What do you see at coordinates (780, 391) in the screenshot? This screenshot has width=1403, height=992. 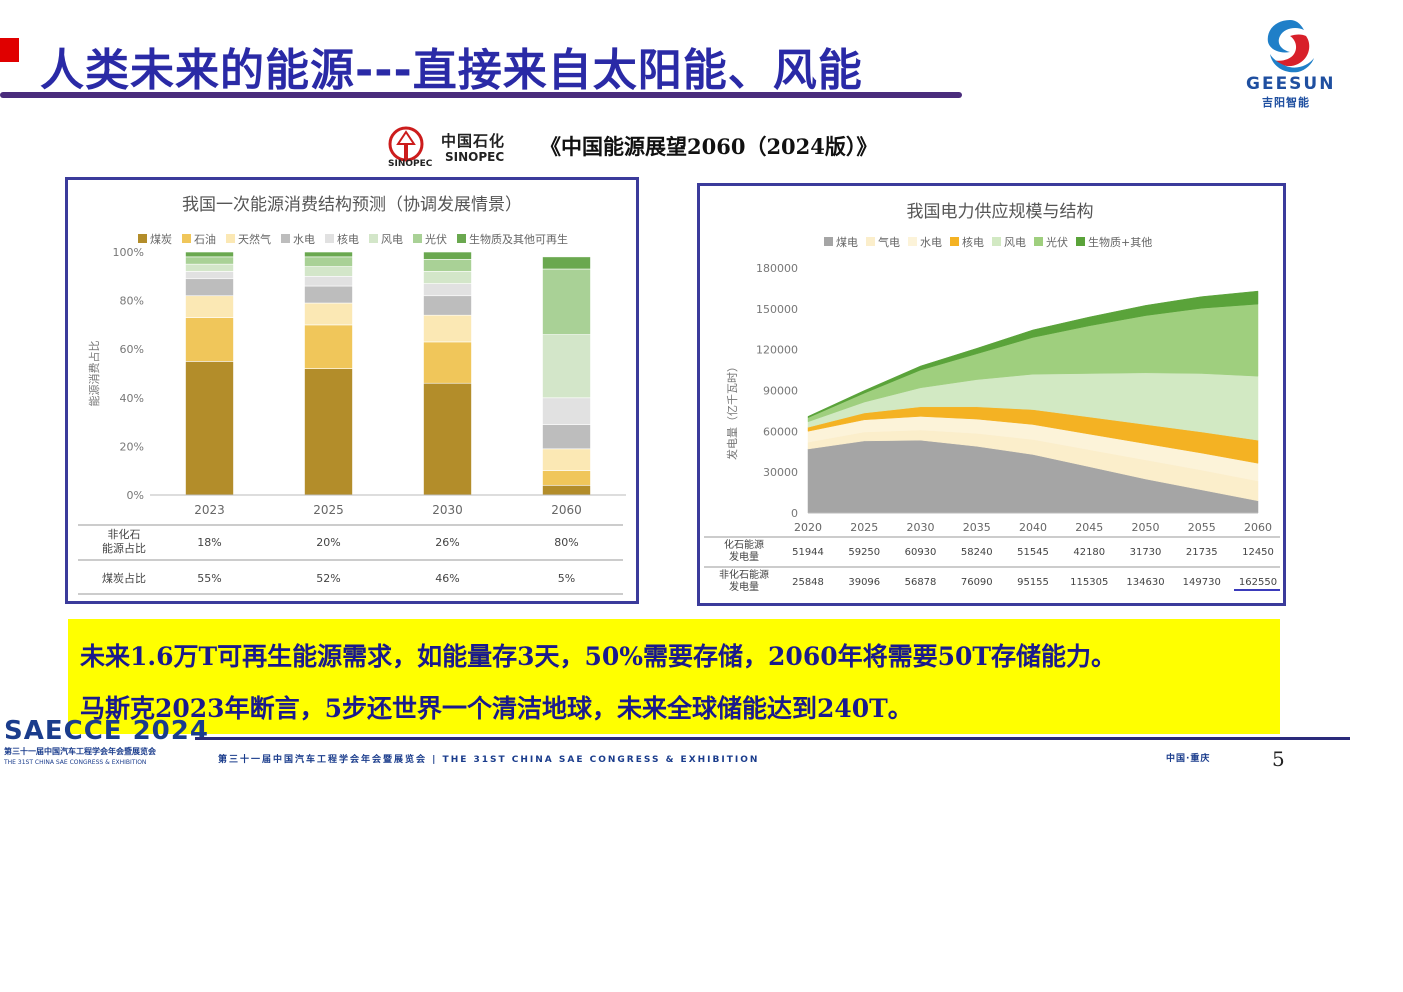 I see `chart2-ytick-label: 90000` at bounding box center [780, 391].